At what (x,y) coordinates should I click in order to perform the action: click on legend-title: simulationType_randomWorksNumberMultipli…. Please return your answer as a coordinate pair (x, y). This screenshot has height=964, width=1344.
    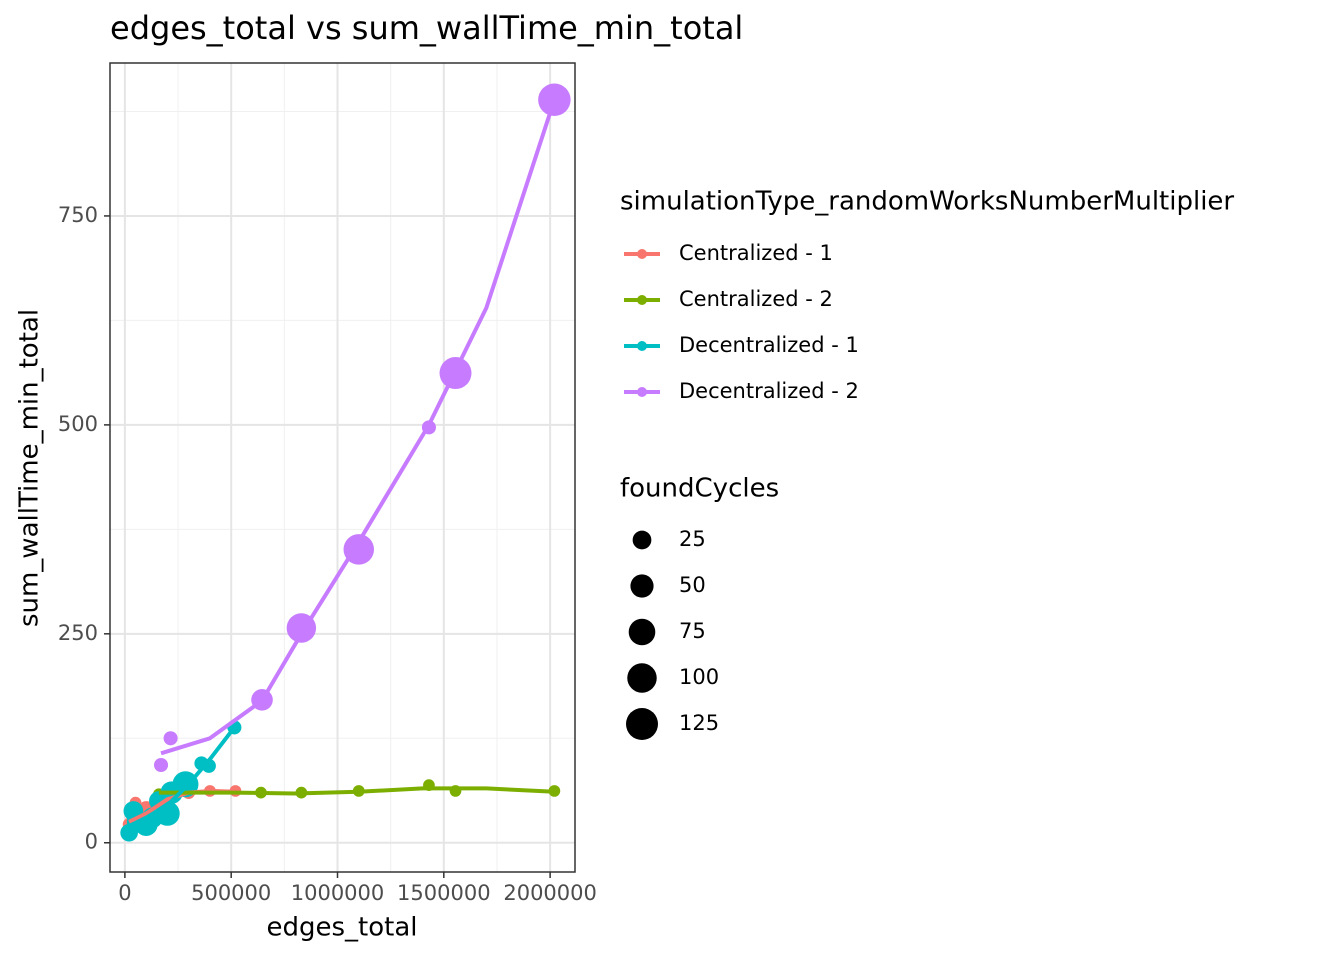
    Looking at the image, I should click on (927, 202).